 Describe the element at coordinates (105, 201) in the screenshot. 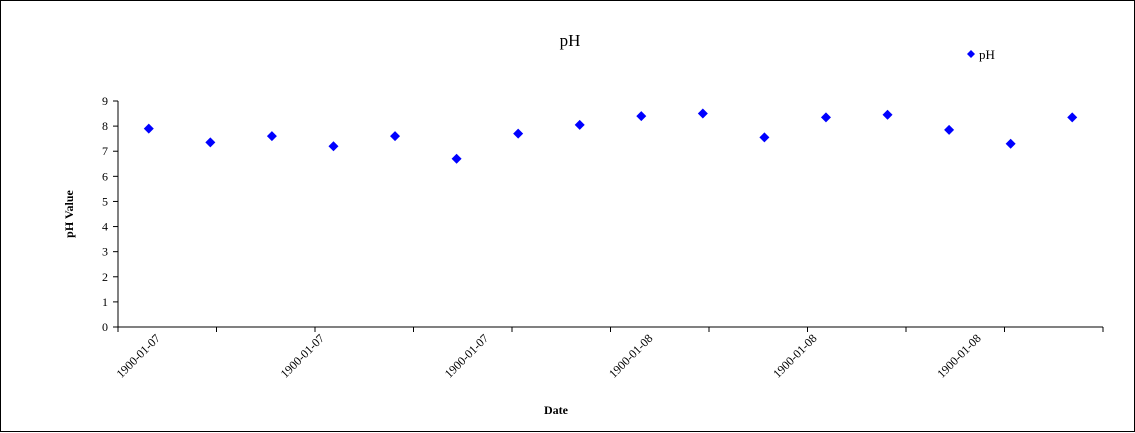

I see `y-tick-label: 5` at that location.